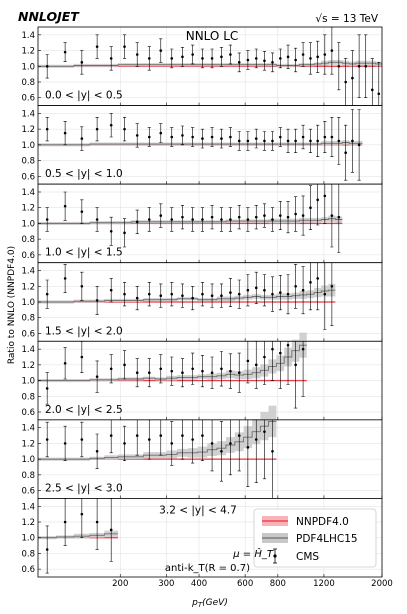 Image resolution: width=407 pixels, height=614 pixels. Describe the element at coordinates (346, 19) in the screenshot. I see `energy-label: √s = 13 TeV` at that location.